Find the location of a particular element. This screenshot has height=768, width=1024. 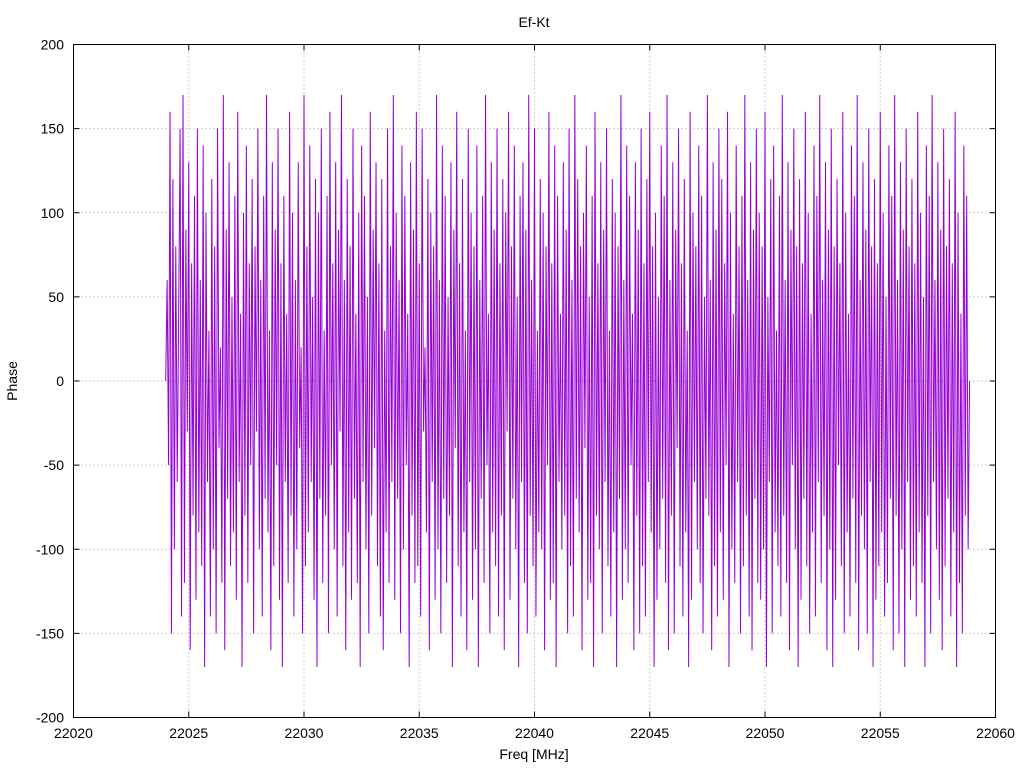

x-tick-label: 22030 is located at coordinates (304, 733).